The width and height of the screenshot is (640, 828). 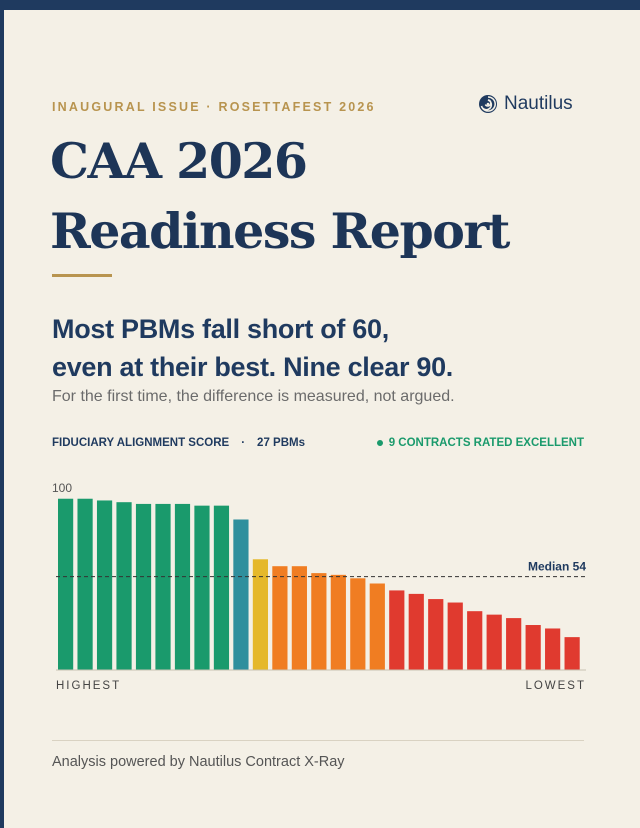 What do you see at coordinates (280, 231) in the screenshot?
I see `title-line-2: Readiness Report` at bounding box center [280, 231].